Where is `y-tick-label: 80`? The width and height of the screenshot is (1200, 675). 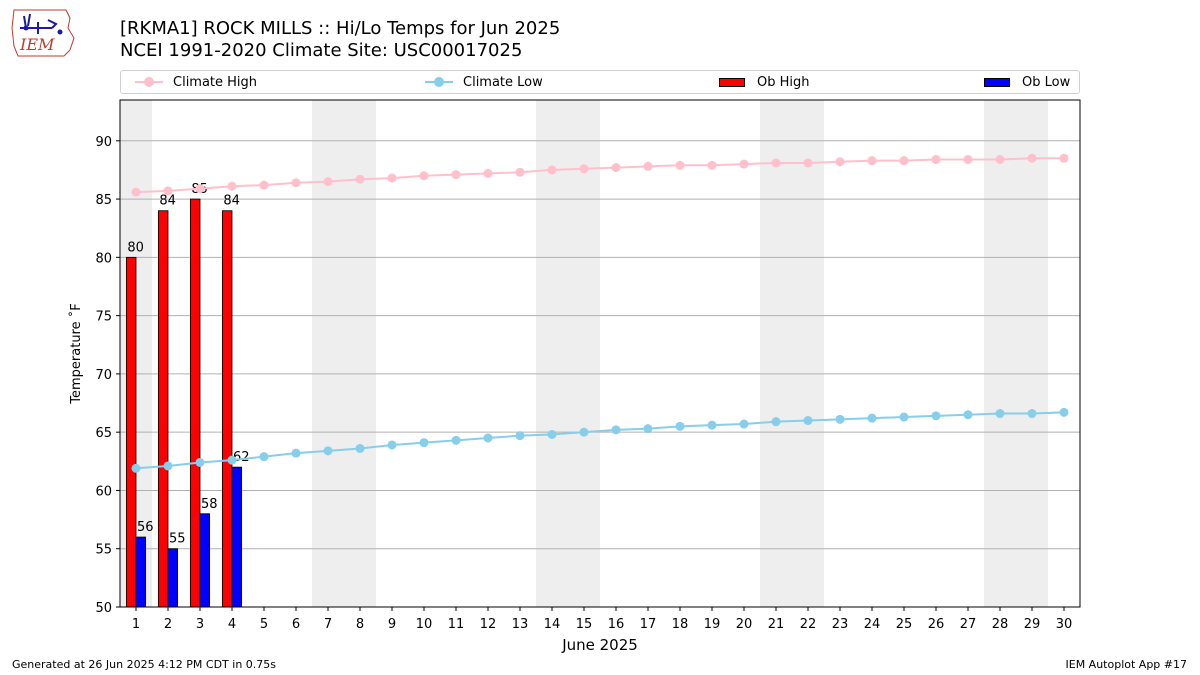 y-tick-label: 80 is located at coordinates (103, 258).